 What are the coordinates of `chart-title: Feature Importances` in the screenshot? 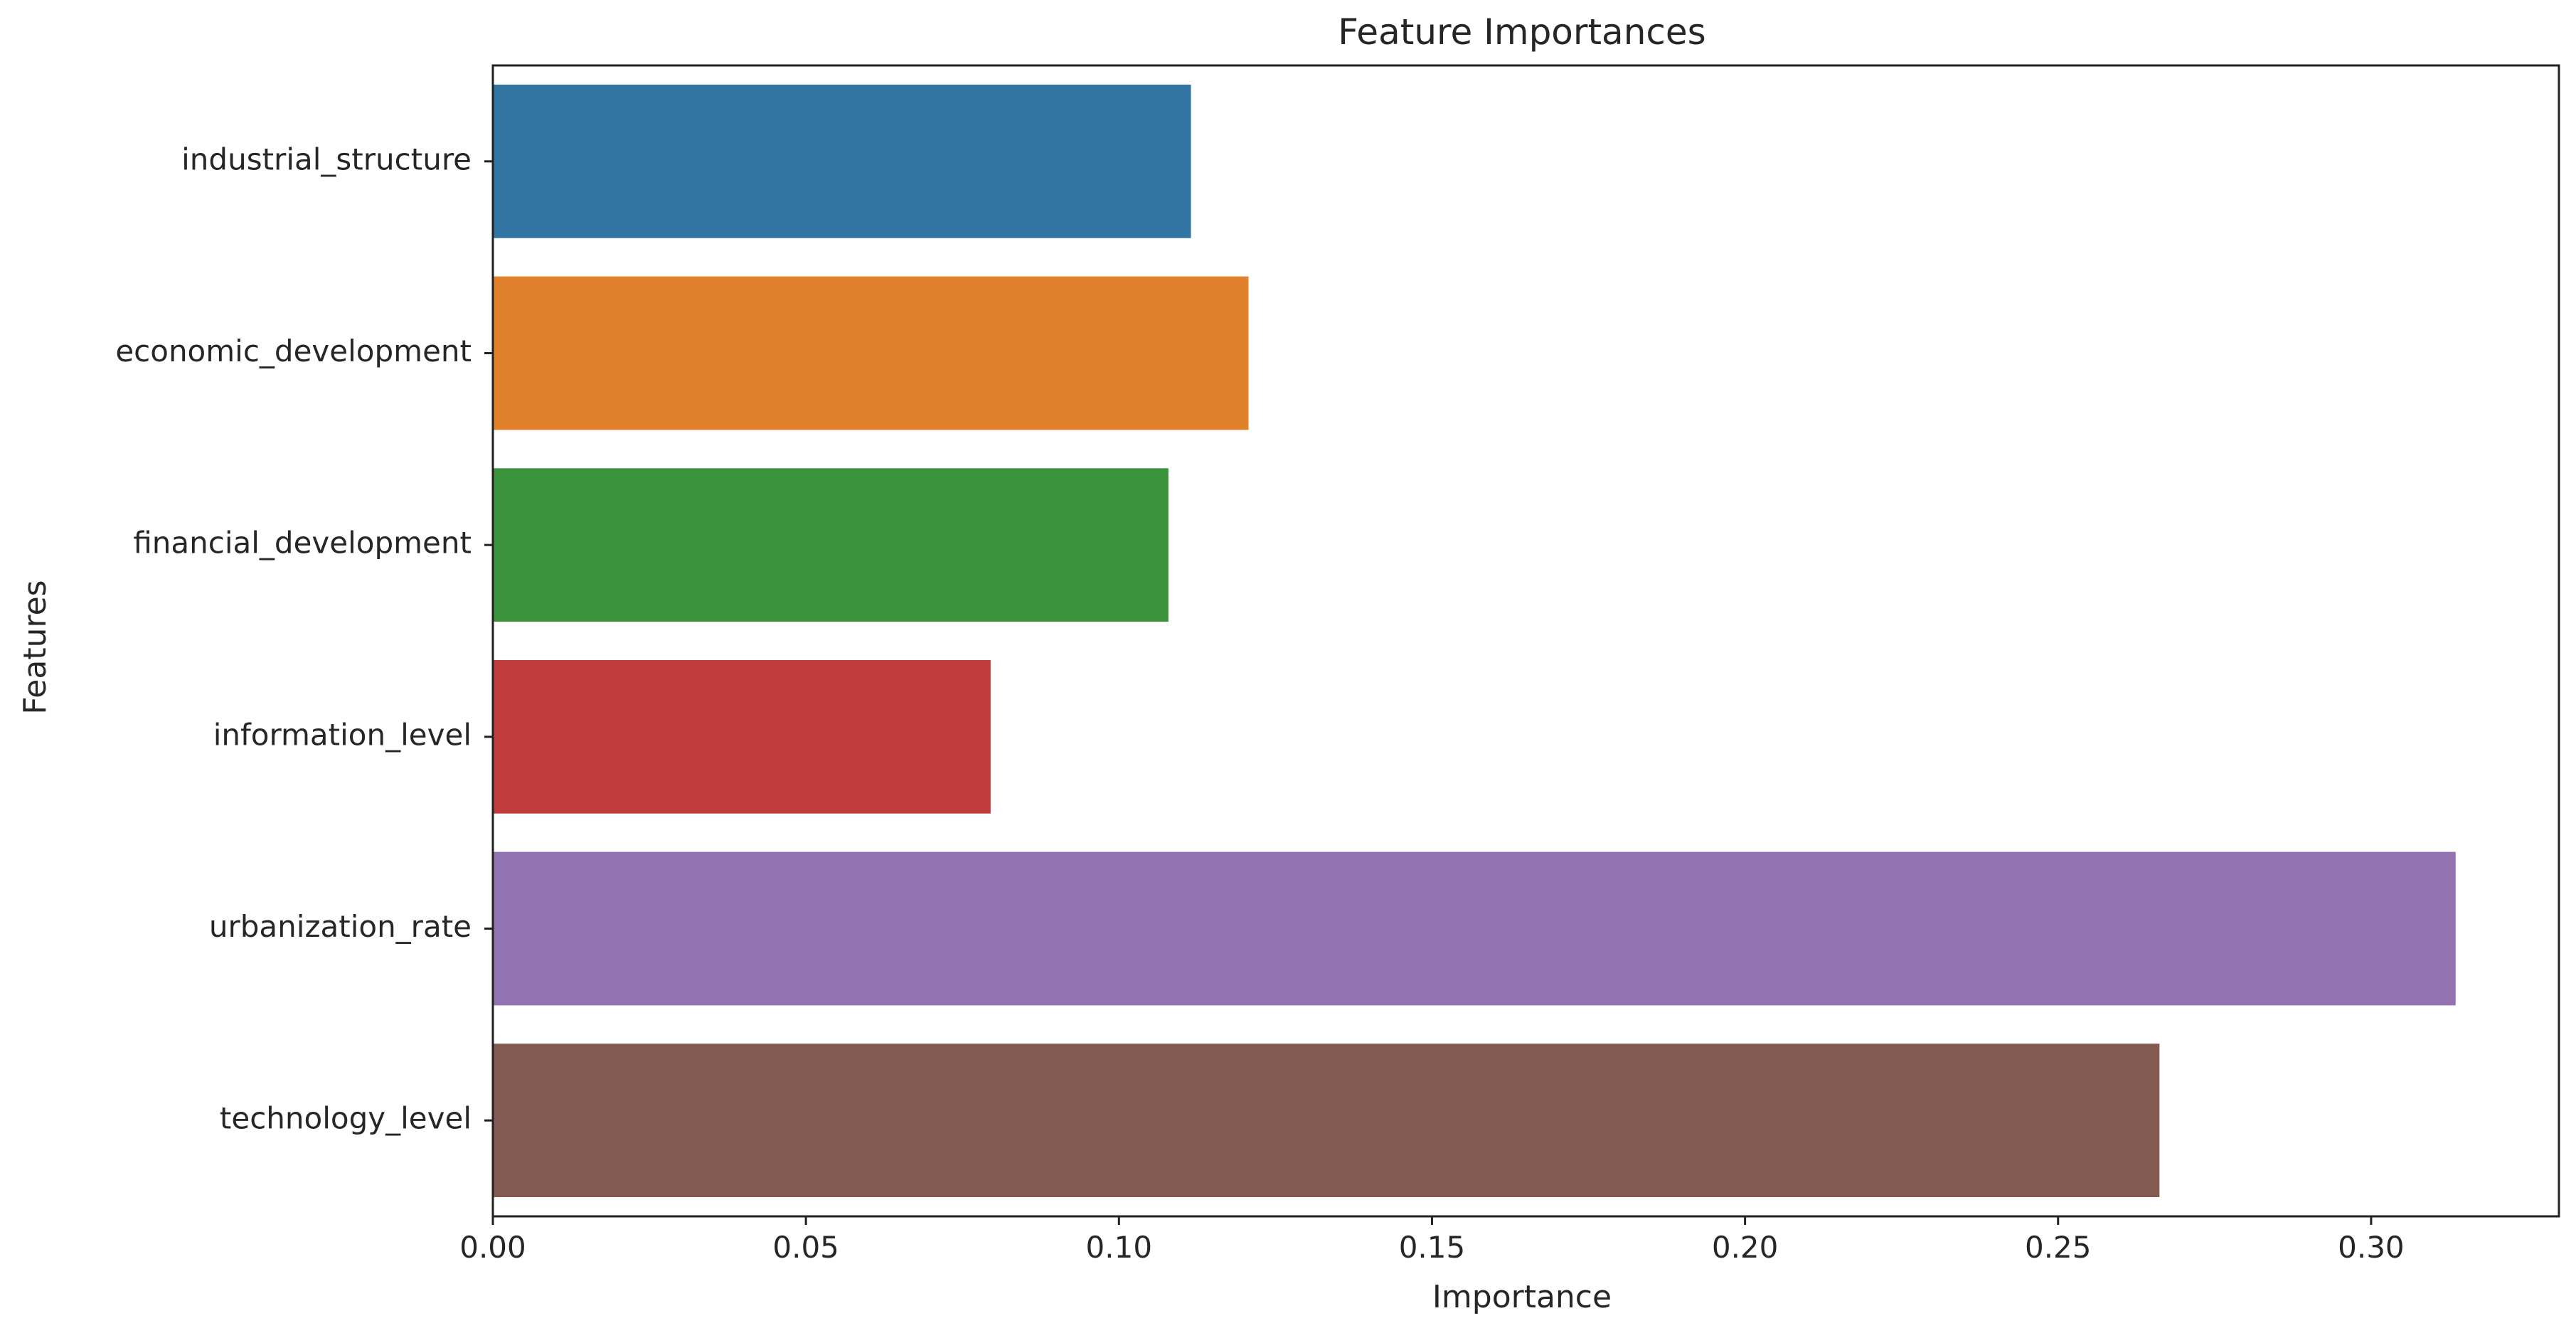 It's located at (1521, 32).